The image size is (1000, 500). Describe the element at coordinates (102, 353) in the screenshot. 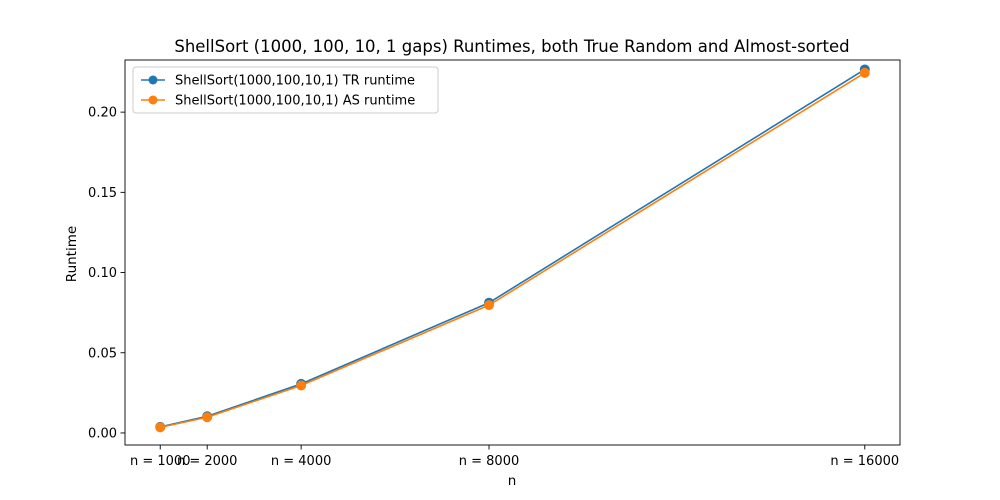

I see `y-tick-label: 0.05` at that location.